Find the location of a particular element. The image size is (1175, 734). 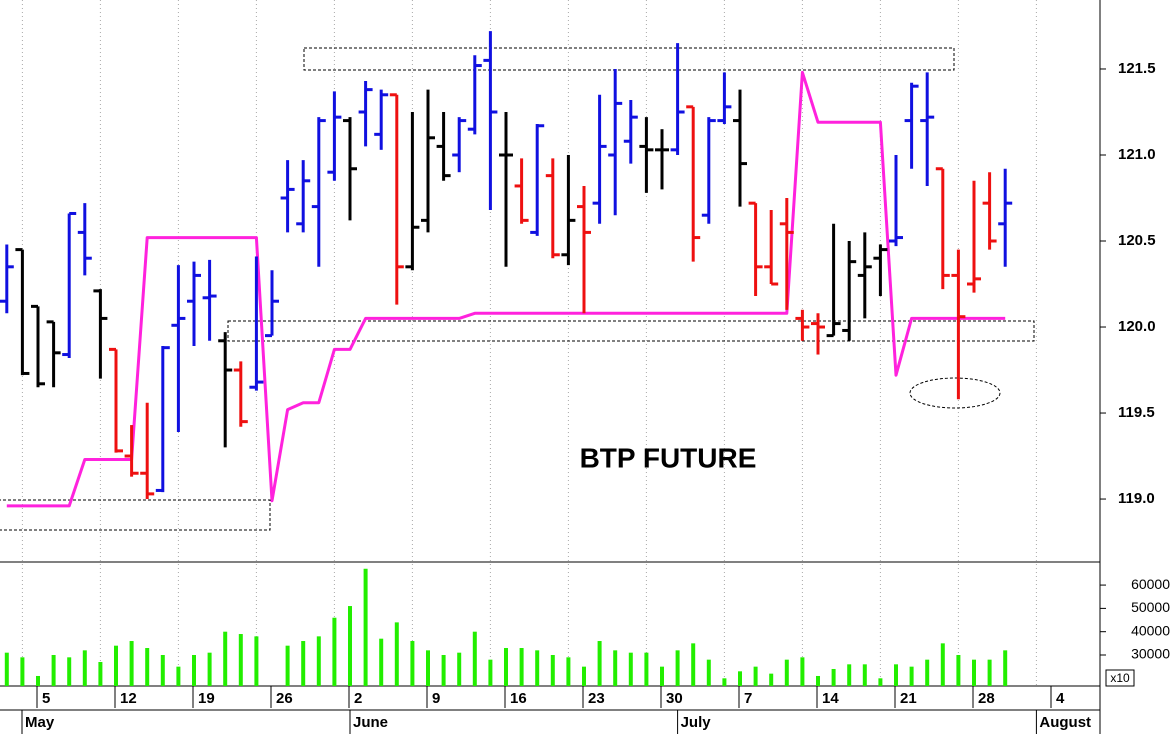

y-tick-label: 120.5 is located at coordinates (1137, 240).